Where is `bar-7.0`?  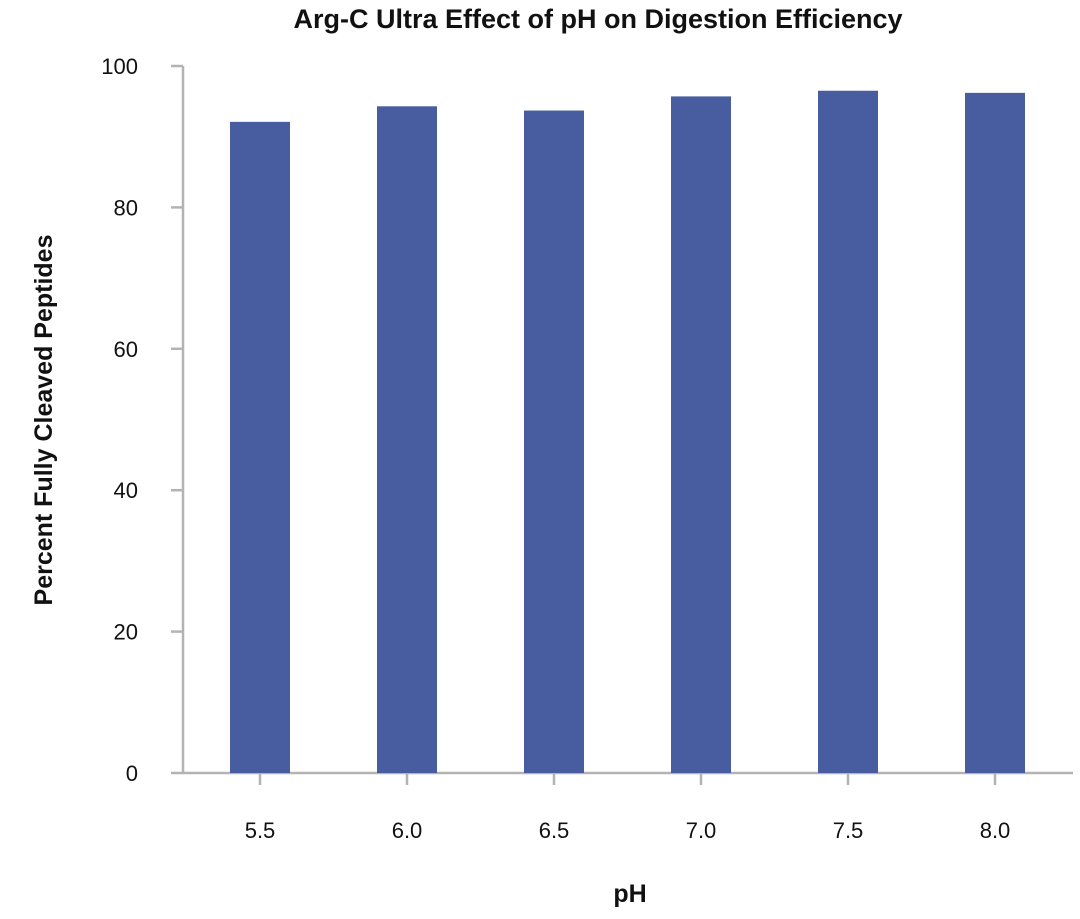 bar-7.0 is located at coordinates (701, 434).